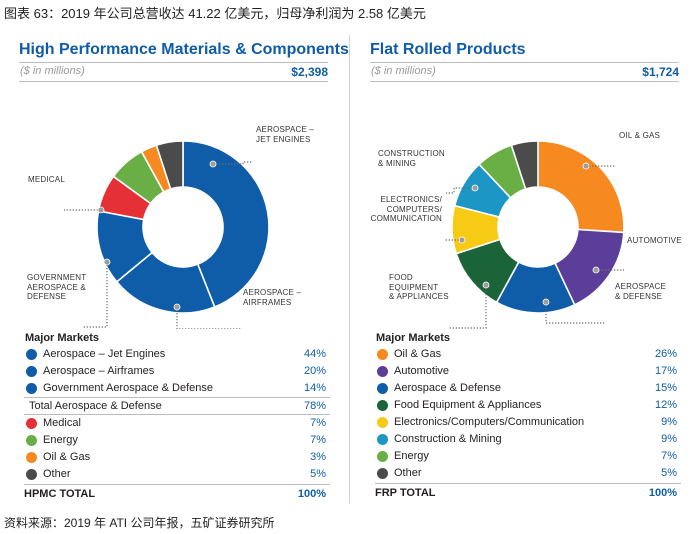 The image size is (700, 534). Describe the element at coordinates (314, 371) in the screenshot. I see `legend-percent: 20%` at that location.